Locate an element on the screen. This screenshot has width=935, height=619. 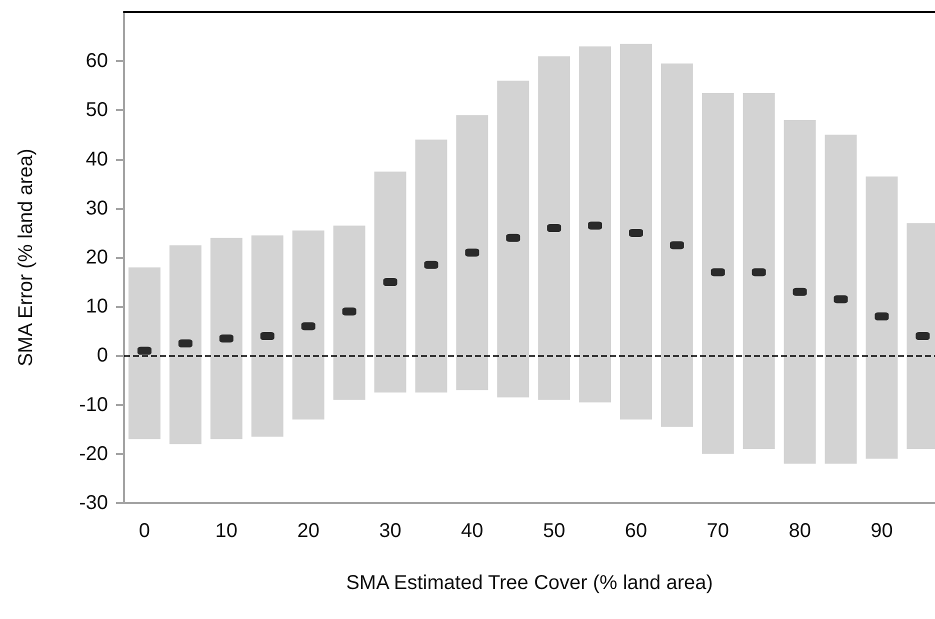
x-tick-label: 0 is located at coordinates (144, 531).